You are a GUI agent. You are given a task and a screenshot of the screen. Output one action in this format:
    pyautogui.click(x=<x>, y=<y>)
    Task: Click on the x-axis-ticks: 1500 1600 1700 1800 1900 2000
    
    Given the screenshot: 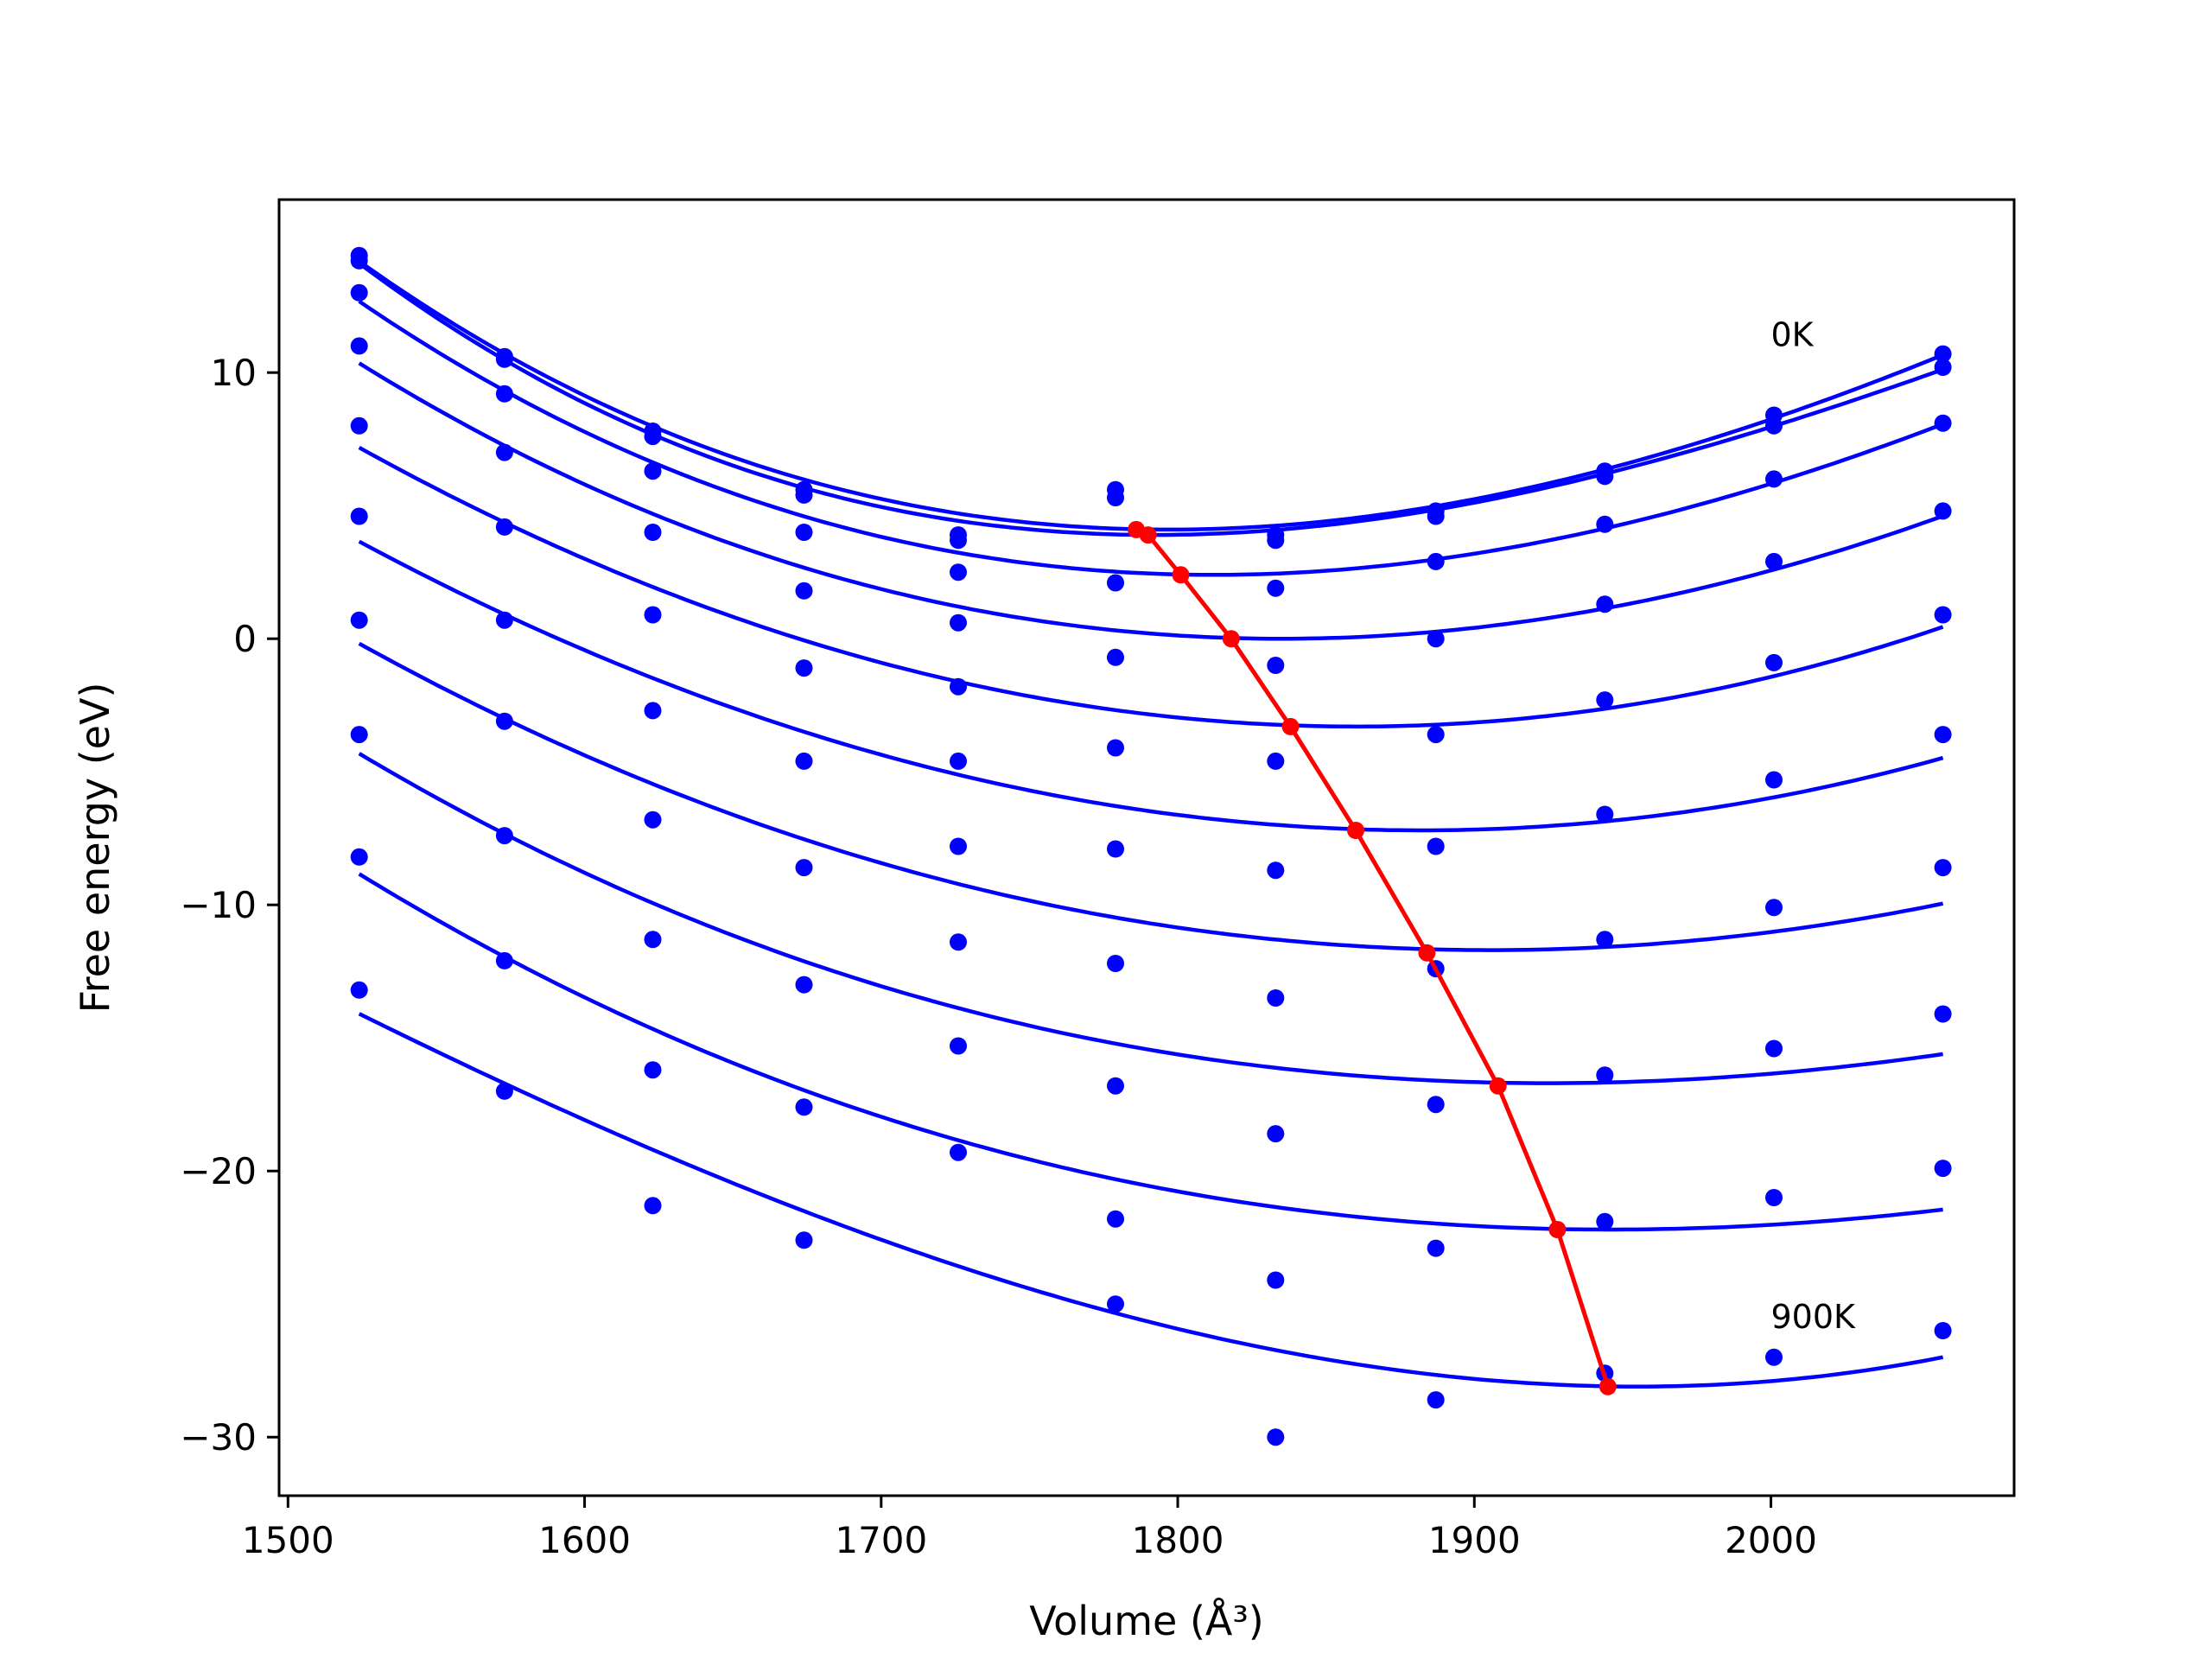 What is the action you would take?
    pyautogui.click(x=1029, y=1528)
    